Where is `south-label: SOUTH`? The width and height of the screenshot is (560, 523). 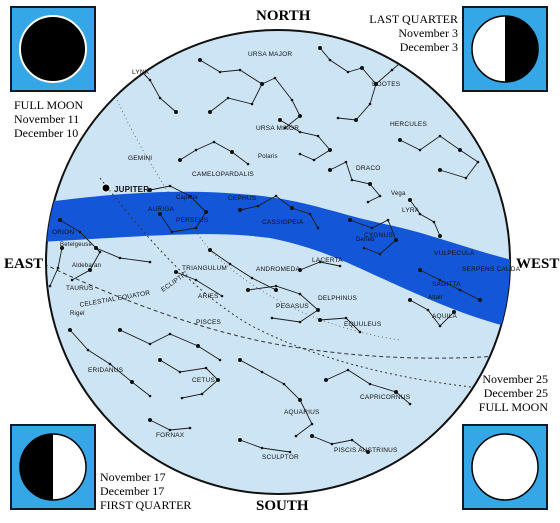
south-label: SOUTH is located at coordinates (282, 506).